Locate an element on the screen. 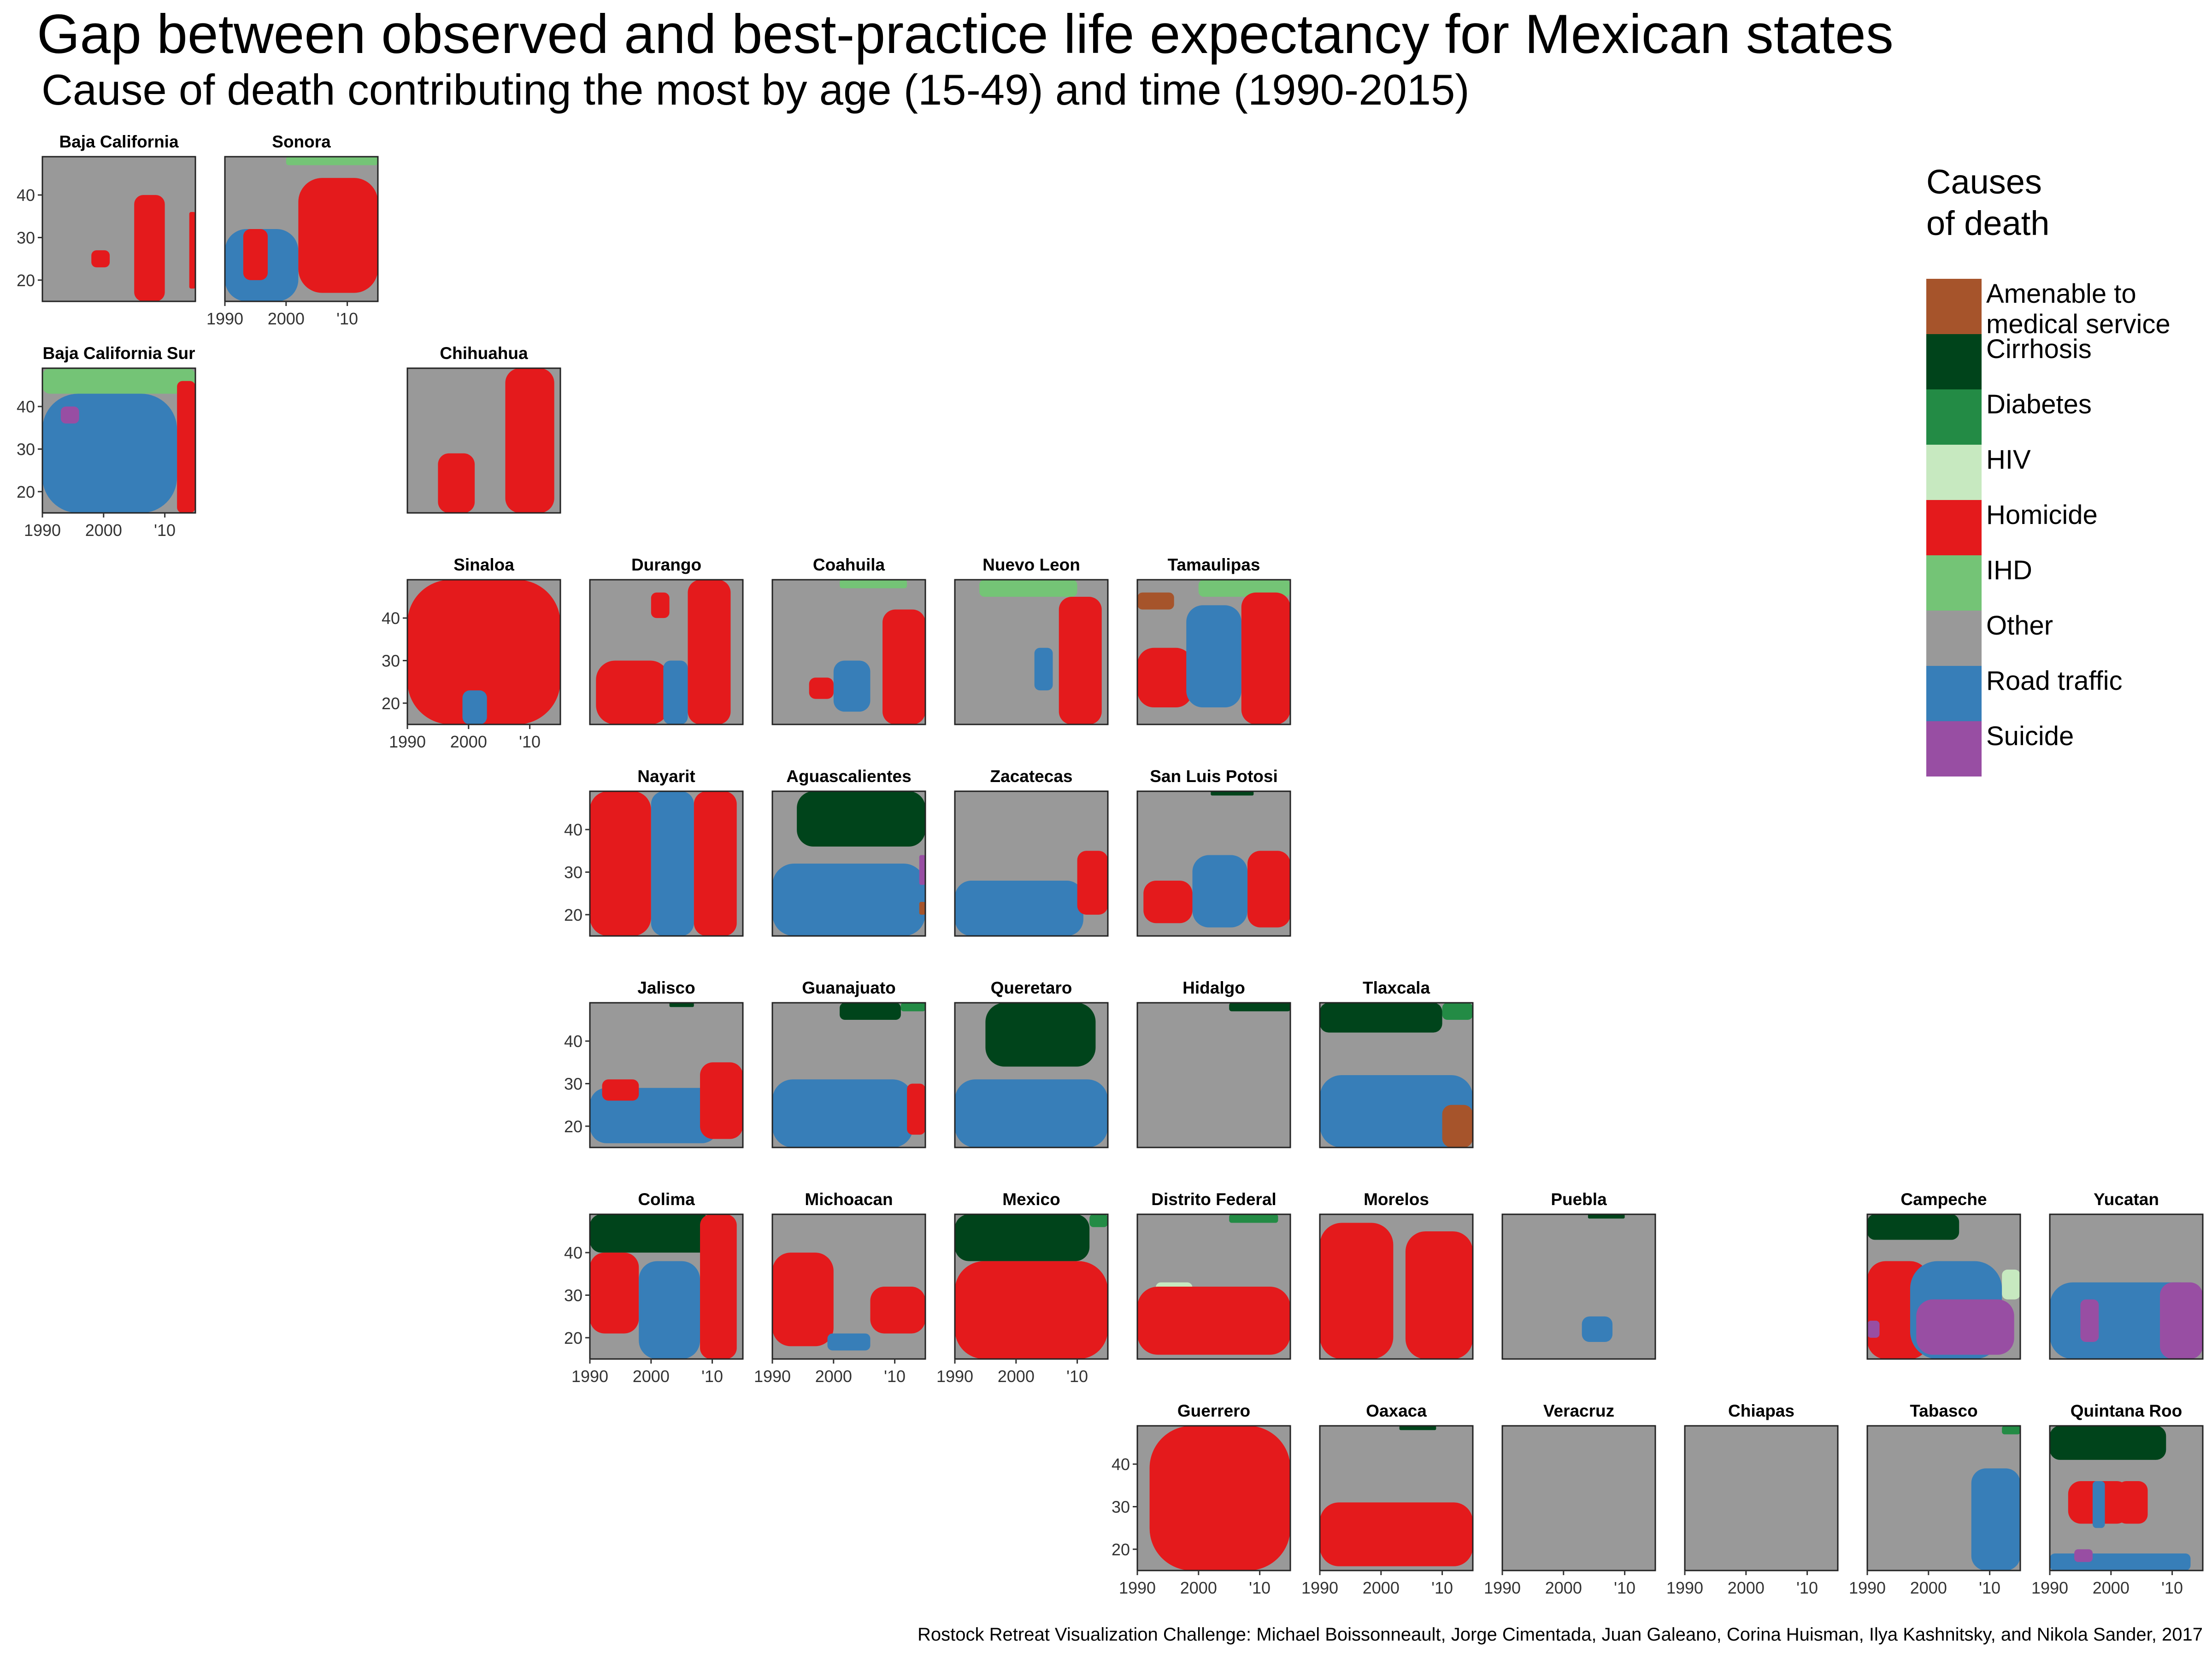  legend-item: HIV is located at coordinates (1987, 472).